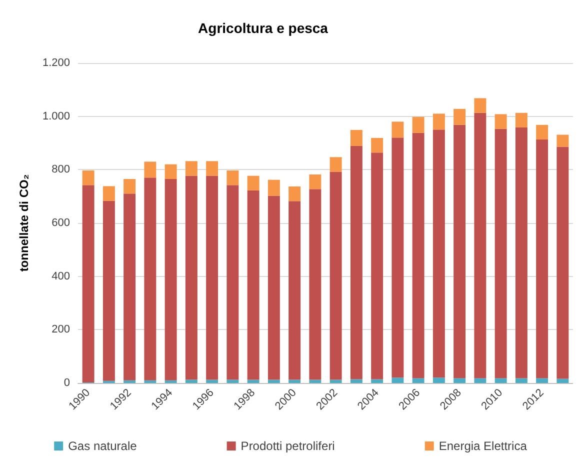 Image resolution: width=581 pixels, height=469 pixels. I want to click on y-tick-label: 1.200, so click(56, 63).